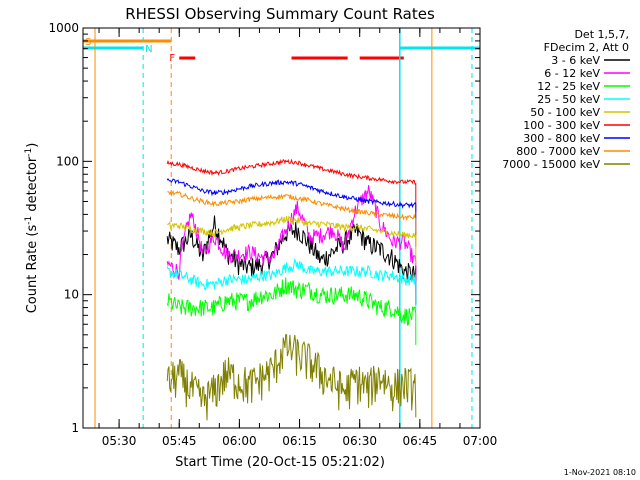 This screenshot has height=480, width=640. Describe the element at coordinates (568, 99) in the screenshot. I see `legend-label: 25 - 50 keV` at that location.